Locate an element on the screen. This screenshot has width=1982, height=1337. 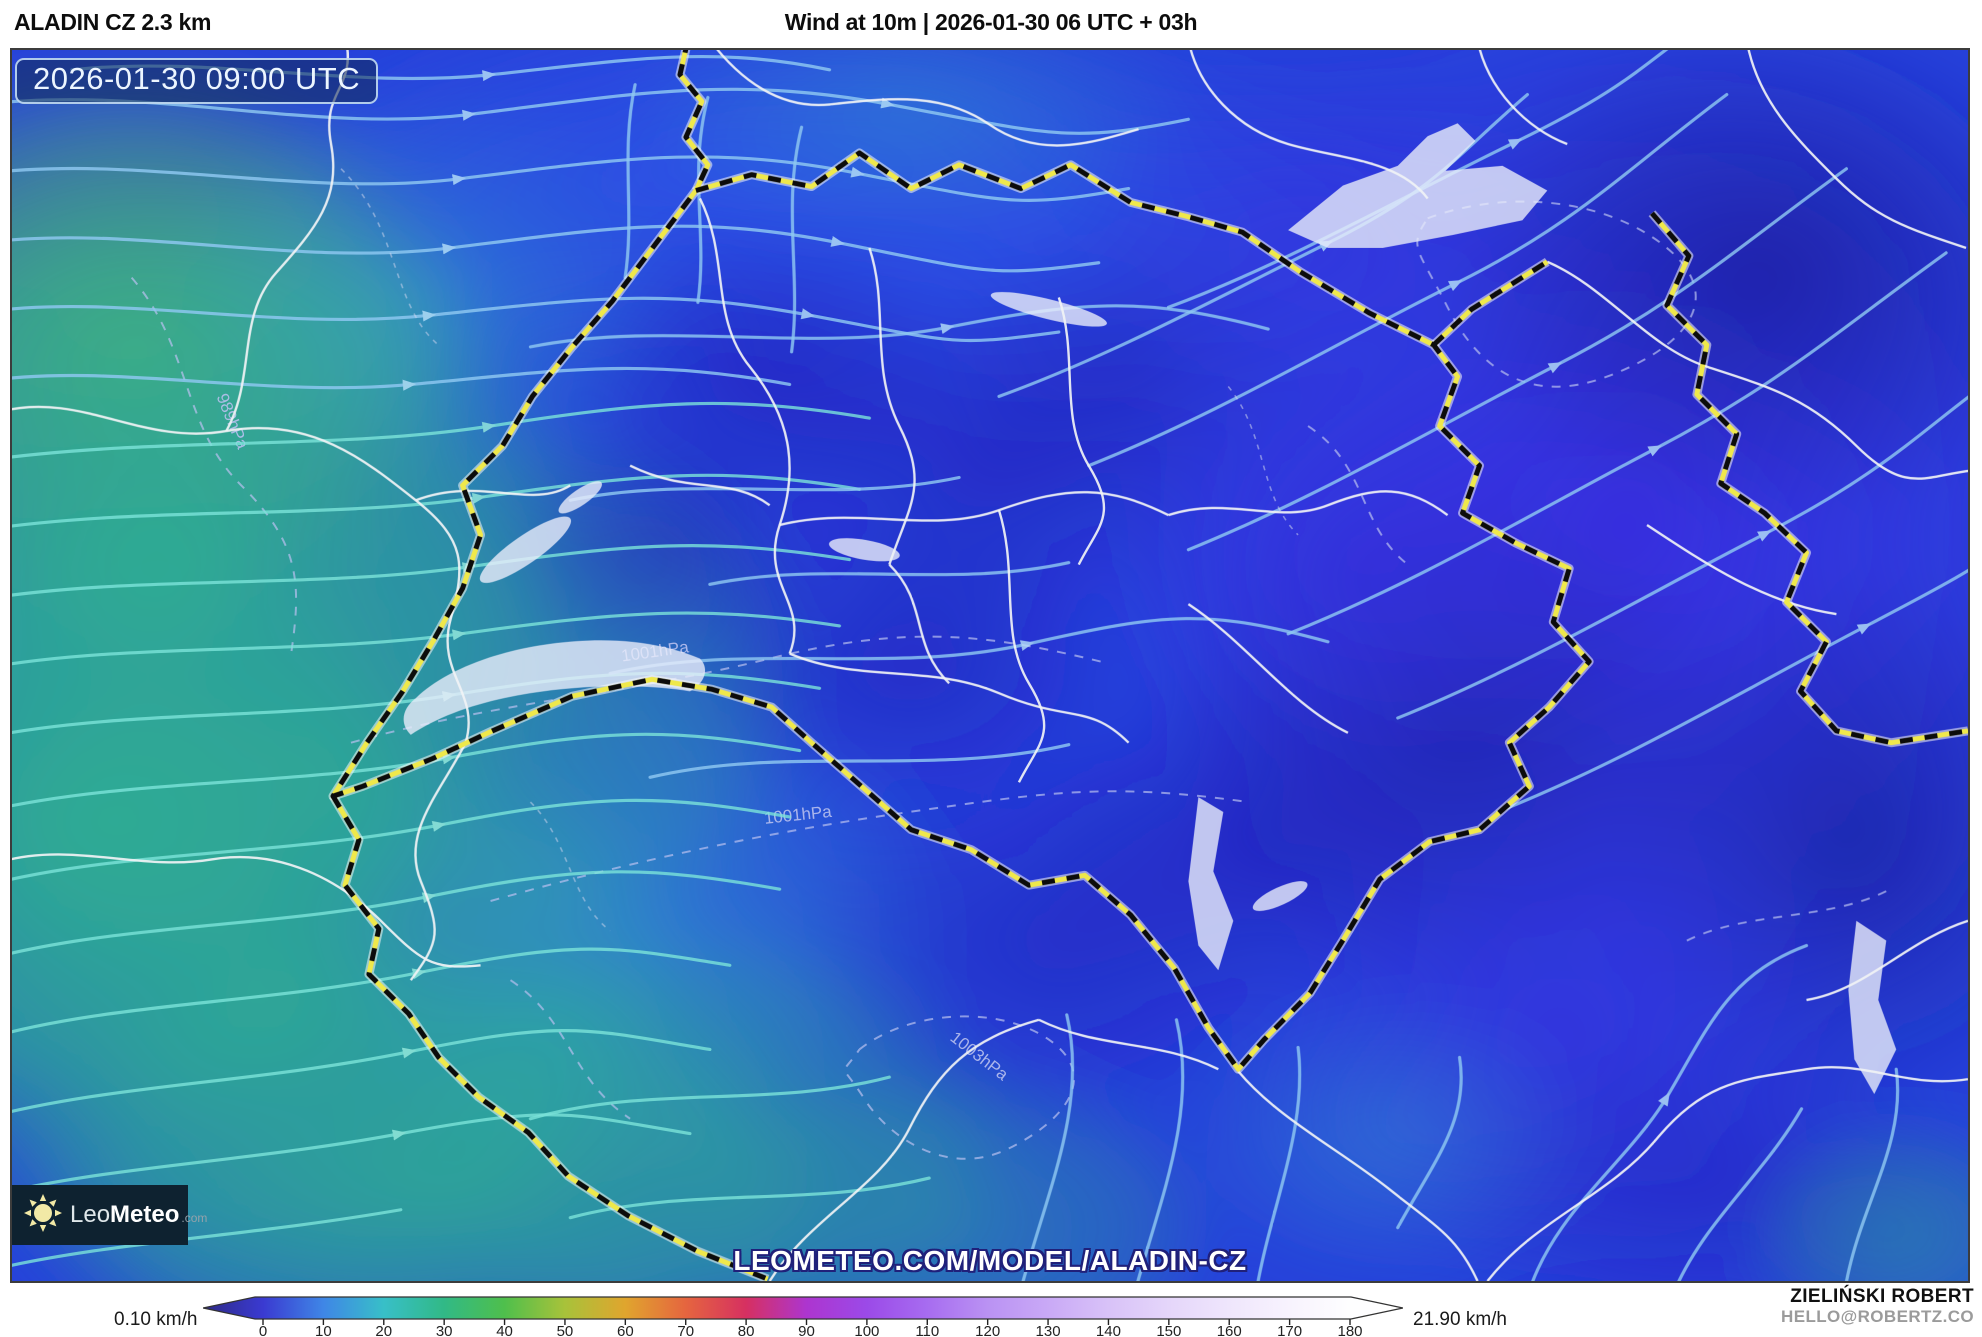
timestamp-badge: 2026-01-30 09:00 UTC is located at coordinates (197, 81).